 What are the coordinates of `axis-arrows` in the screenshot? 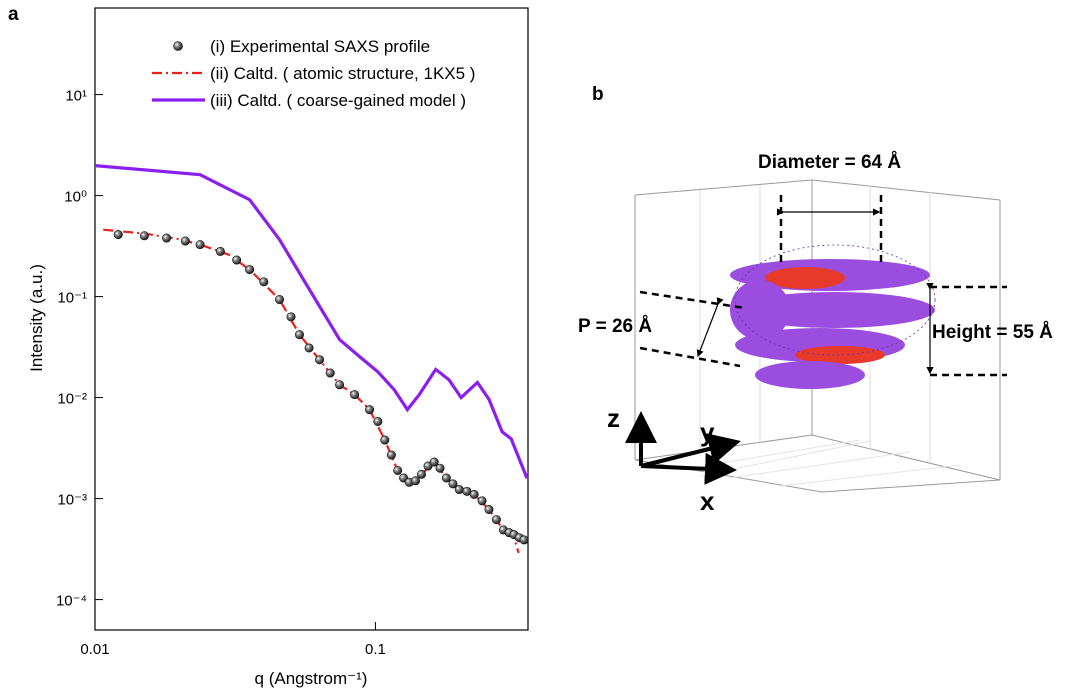 It's located at (683, 448).